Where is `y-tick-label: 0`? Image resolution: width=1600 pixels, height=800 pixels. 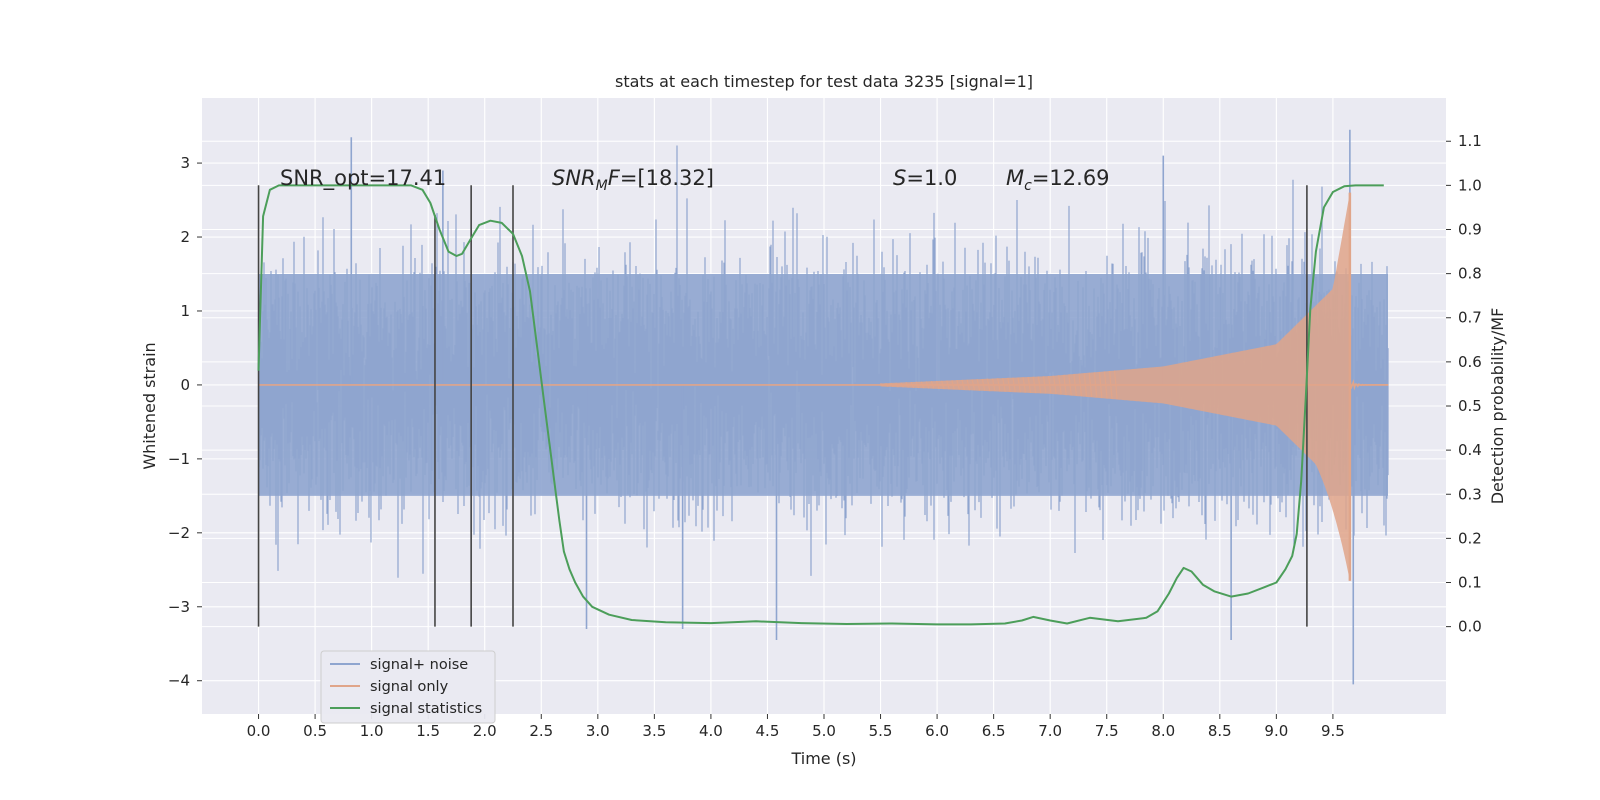
y-tick-label: 0 is located at coordinates (185, 385).